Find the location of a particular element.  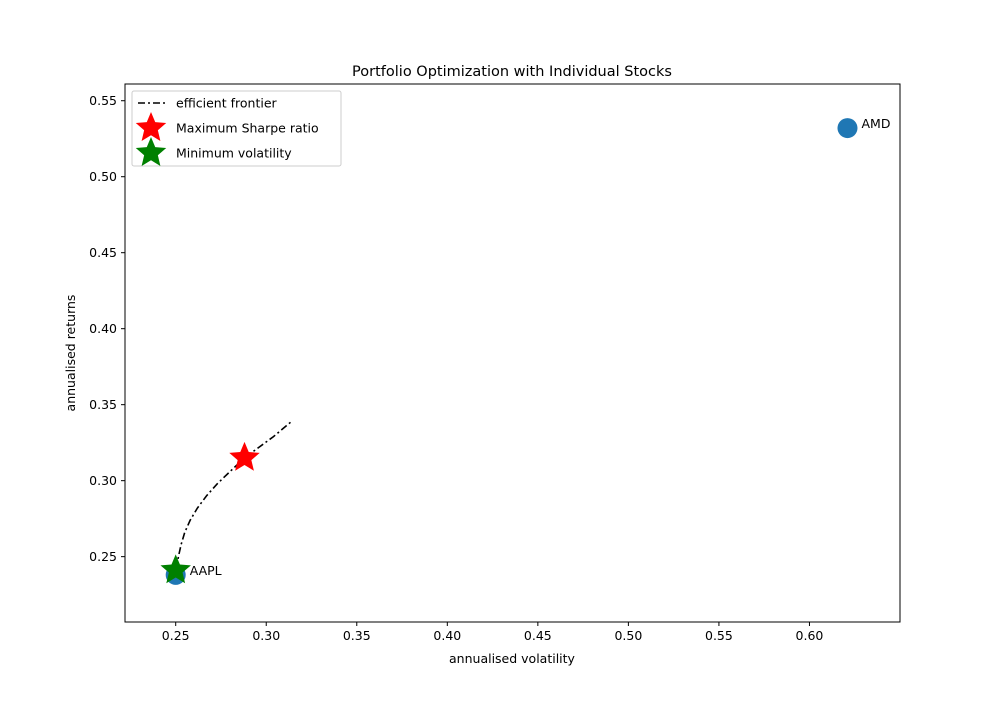

x-tick-label: 0.30 is located at coordinates (266, 635).